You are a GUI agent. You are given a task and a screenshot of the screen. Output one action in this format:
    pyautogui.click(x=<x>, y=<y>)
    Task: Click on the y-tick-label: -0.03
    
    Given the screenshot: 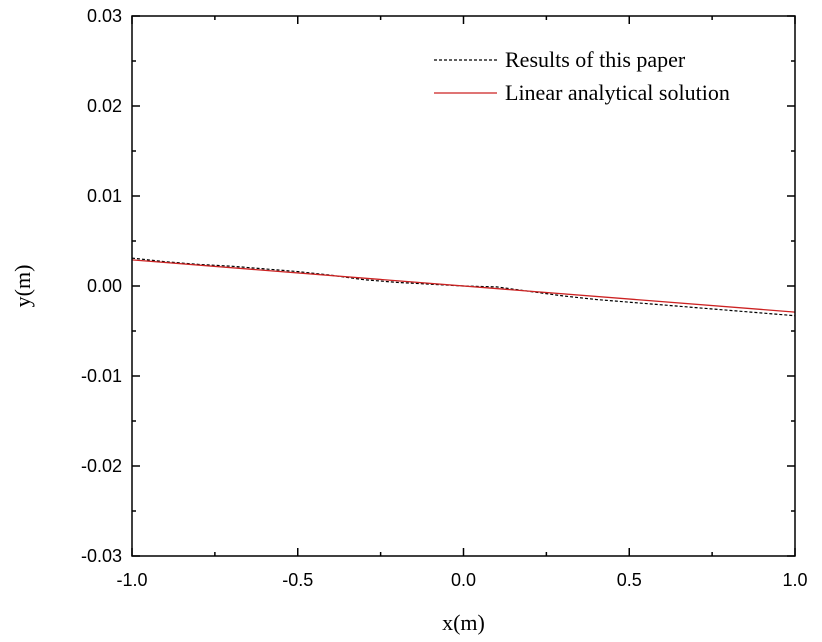 What is the action you would take?
    pyautogui.click(x=101, y=556)
    